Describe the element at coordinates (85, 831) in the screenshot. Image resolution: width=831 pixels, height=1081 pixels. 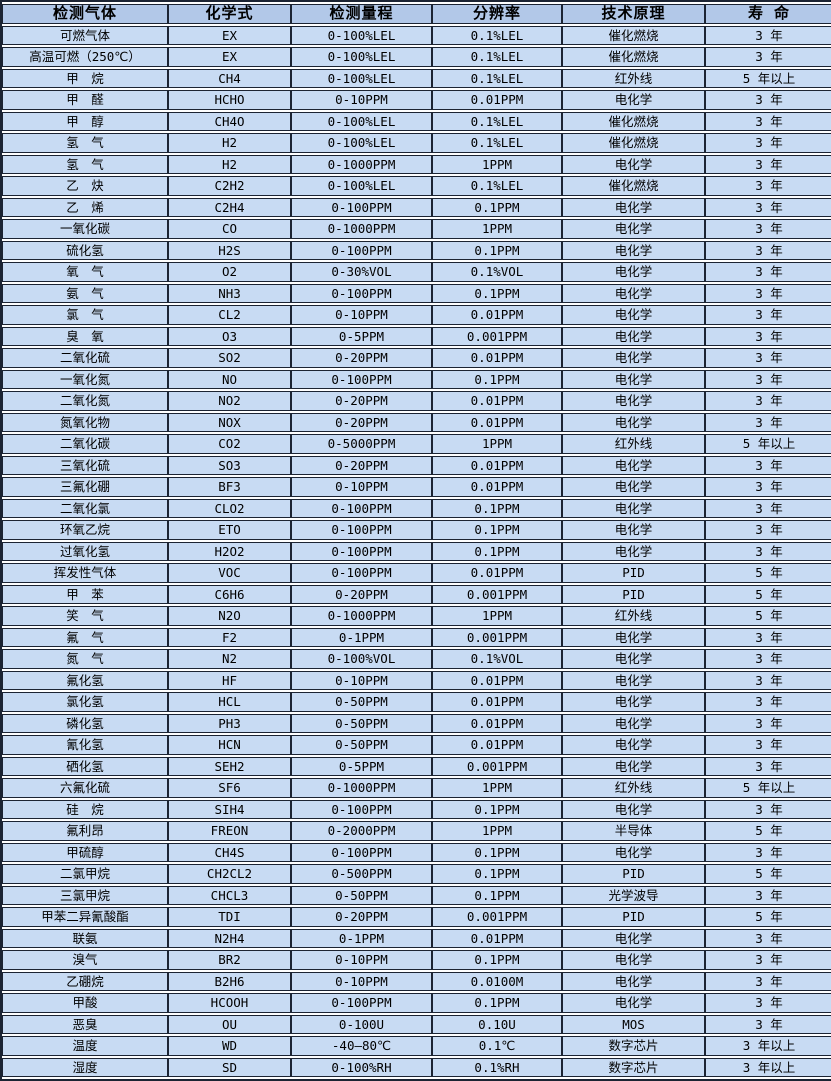
I see `gas-name-cell: 氟利昂` at that location.